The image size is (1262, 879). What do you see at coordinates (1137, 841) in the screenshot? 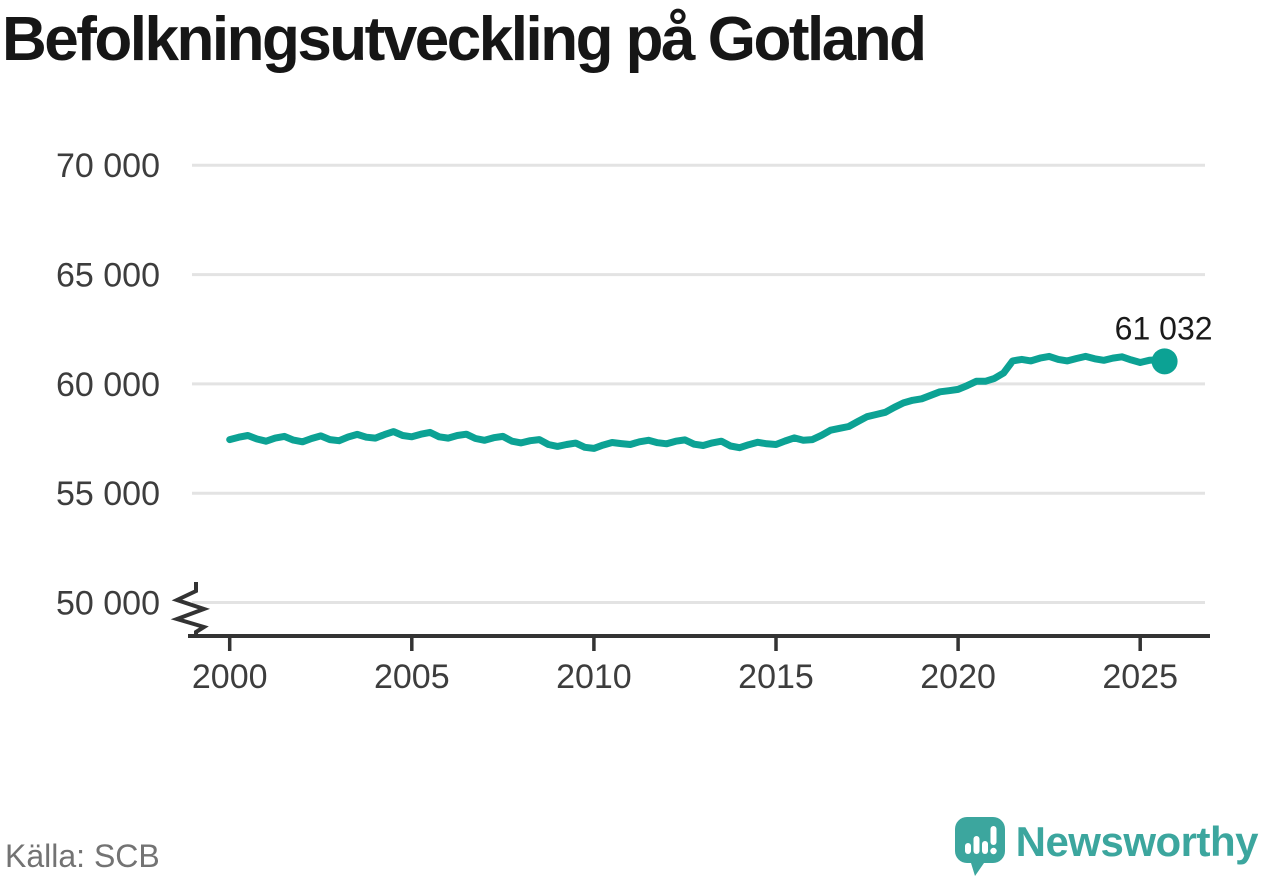
I see `newsworthy-wordmark: Newsworthy` at bounding box center [1137, 841].